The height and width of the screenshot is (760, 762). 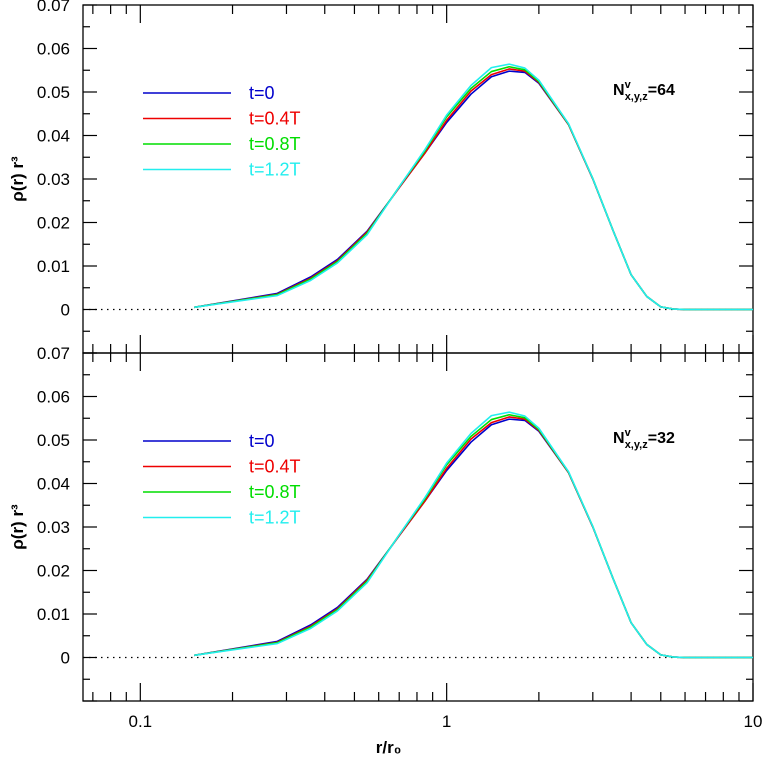 What do you see at coordinates (644, 91) in the screenshot?
I see `grid-size-annotation: Nv x,y,z=64` at bounding box center [644, 91].